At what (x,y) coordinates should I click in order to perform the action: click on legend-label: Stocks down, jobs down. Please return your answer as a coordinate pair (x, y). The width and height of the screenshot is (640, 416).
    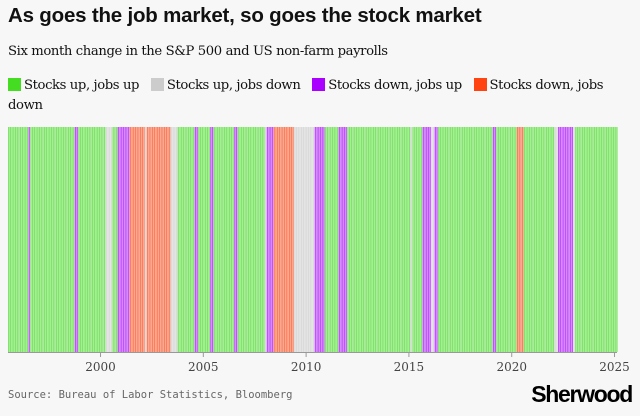
    Looking at the image, I should click on (306, 95).